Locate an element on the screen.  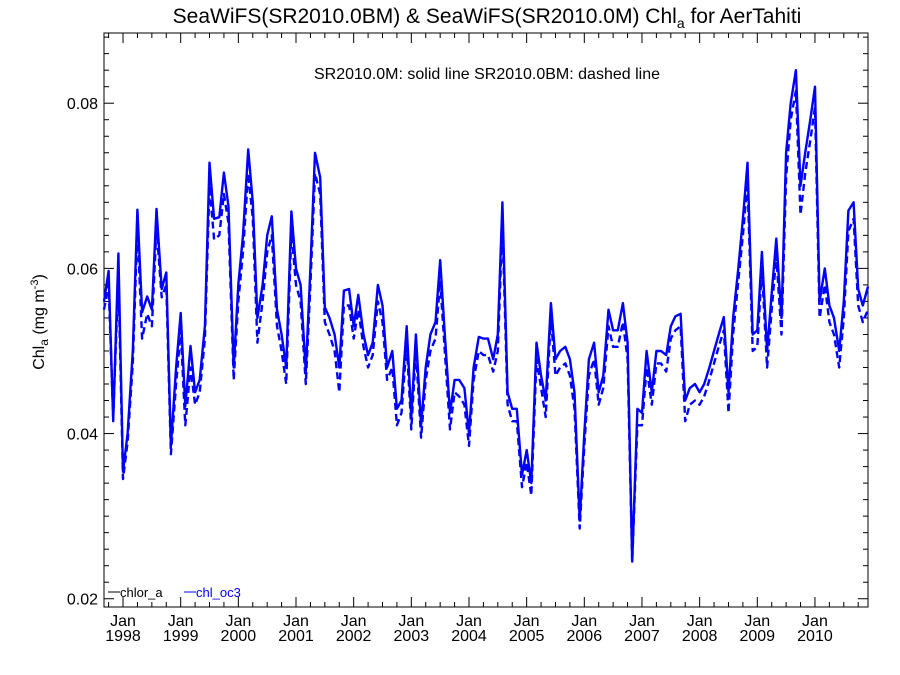
y-tick-label: 0.04 is located at coordinates (82, 435).